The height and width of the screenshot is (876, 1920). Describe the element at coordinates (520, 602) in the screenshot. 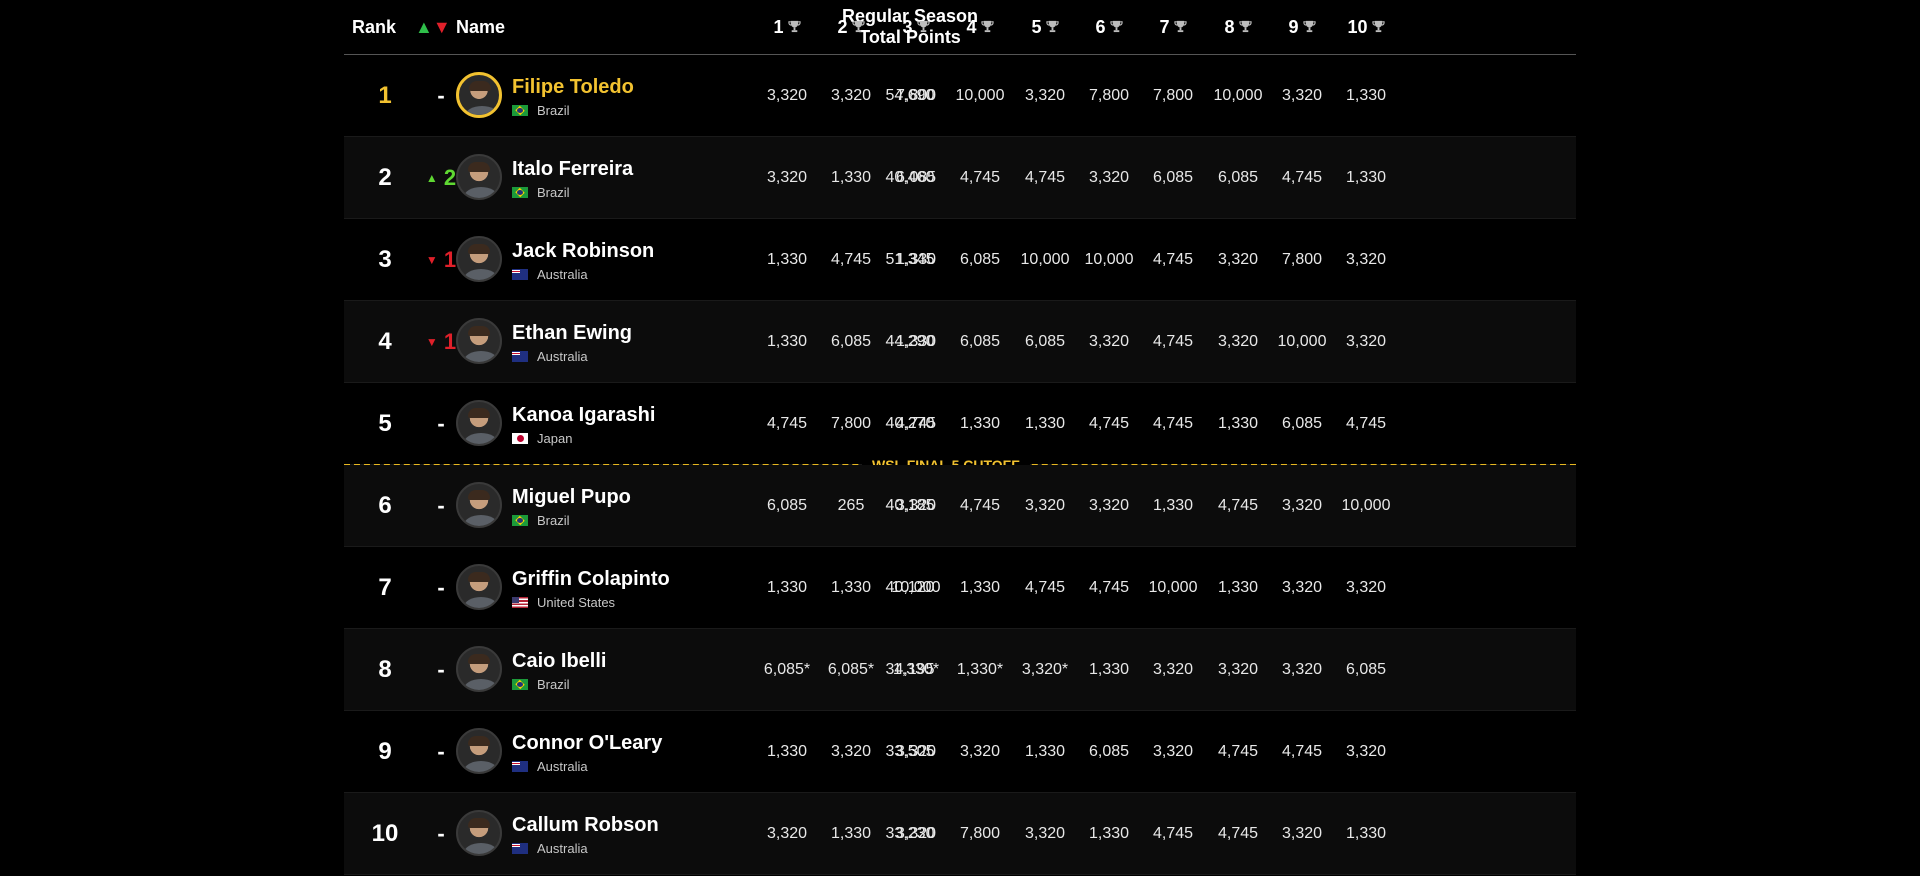

I see `us-flag-icon` at that location.